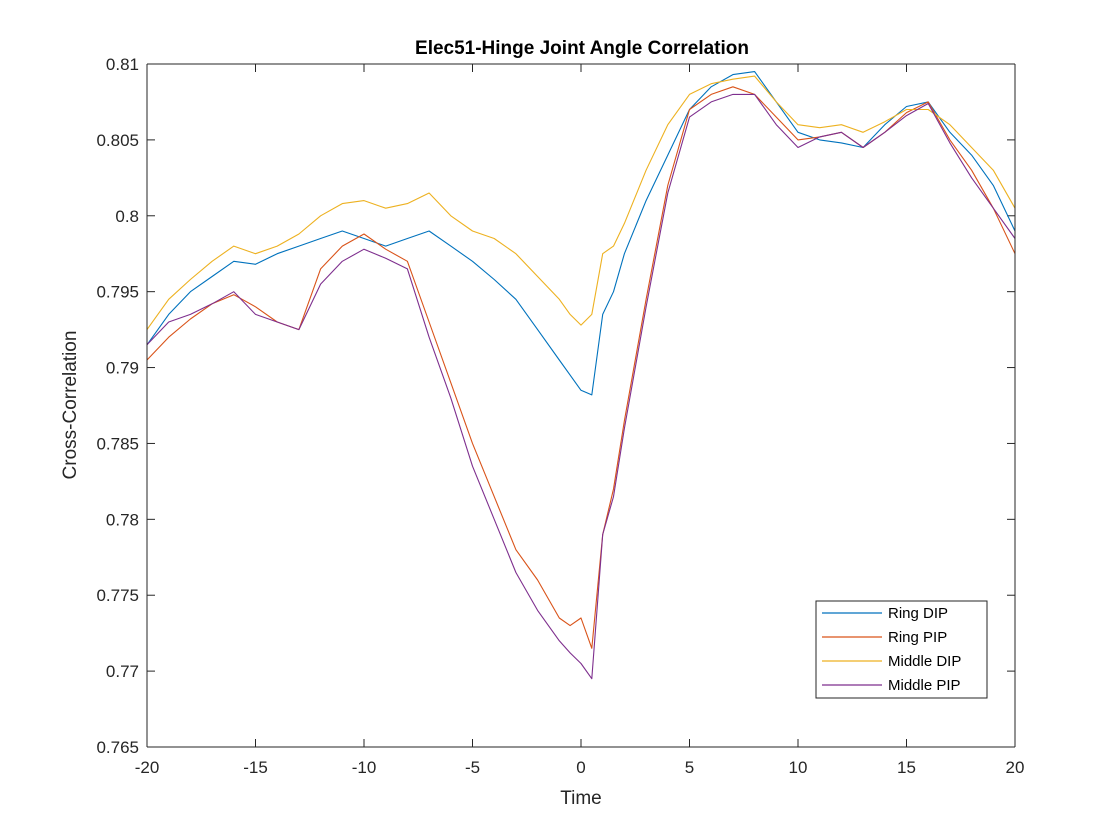  What do you see at coordinates (122, 671) in the screenshot?
I see `y-tick-label: 0.77` at bounding box center [122, 671].